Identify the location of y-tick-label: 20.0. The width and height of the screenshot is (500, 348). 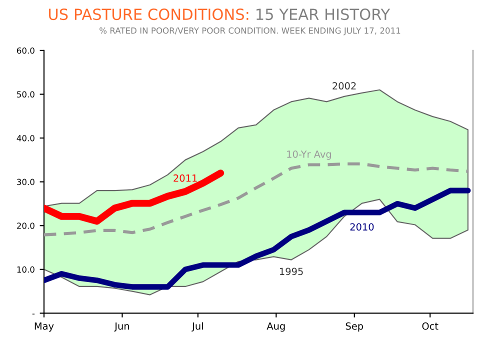
(25, 225).